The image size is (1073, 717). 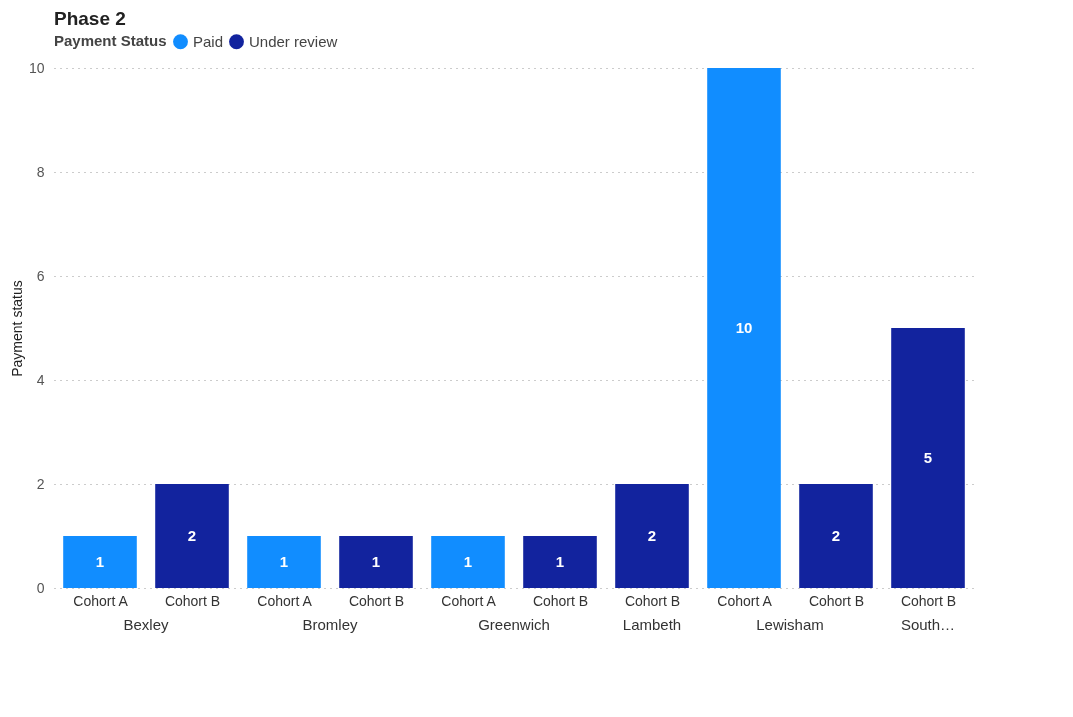 What do you see at coordinates (110, 40) in the screenshot?
I see `legend-title: Payment Status` at bounding box center [110, 40].